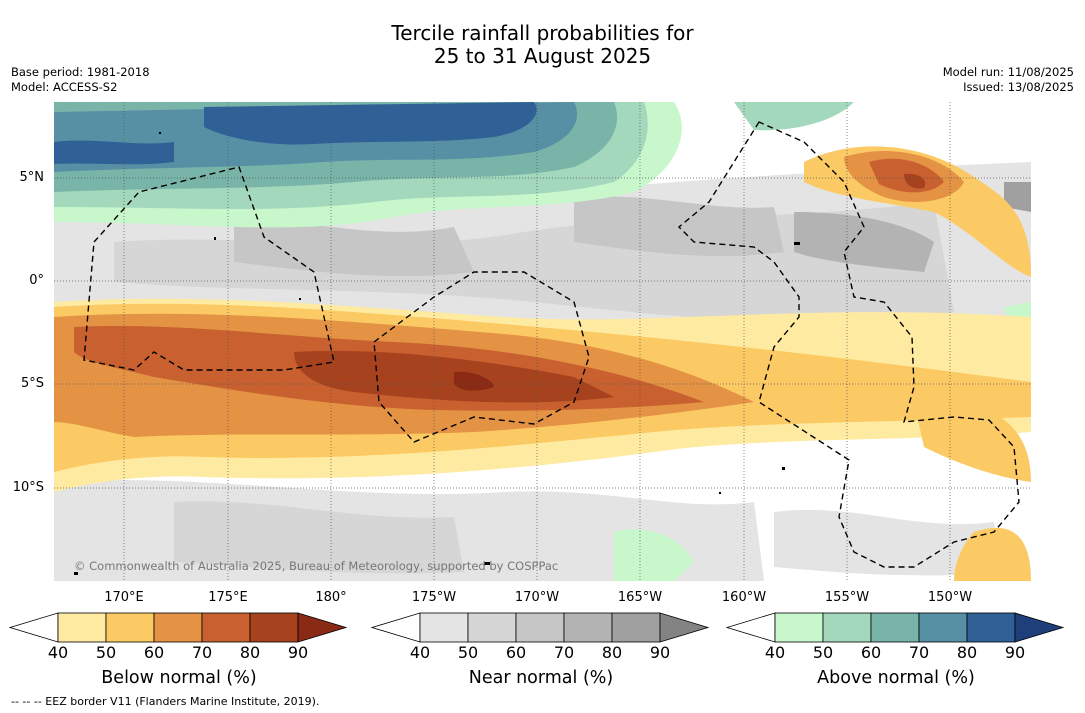  Describe the element at coordinates (950, 597) in the screenshot. I see `lon-label-150w: 150°W` at that location.